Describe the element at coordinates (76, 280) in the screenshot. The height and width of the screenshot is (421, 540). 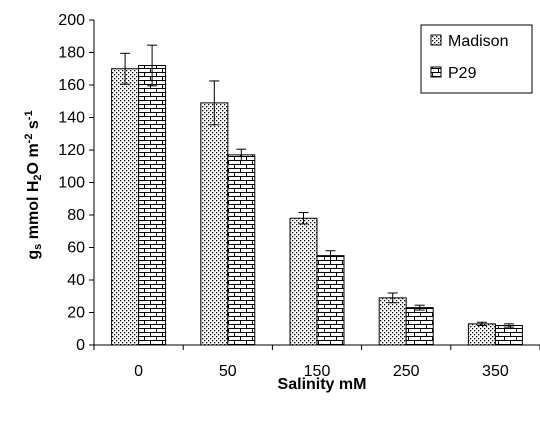
I see `y-tick-label: 40` at that location.